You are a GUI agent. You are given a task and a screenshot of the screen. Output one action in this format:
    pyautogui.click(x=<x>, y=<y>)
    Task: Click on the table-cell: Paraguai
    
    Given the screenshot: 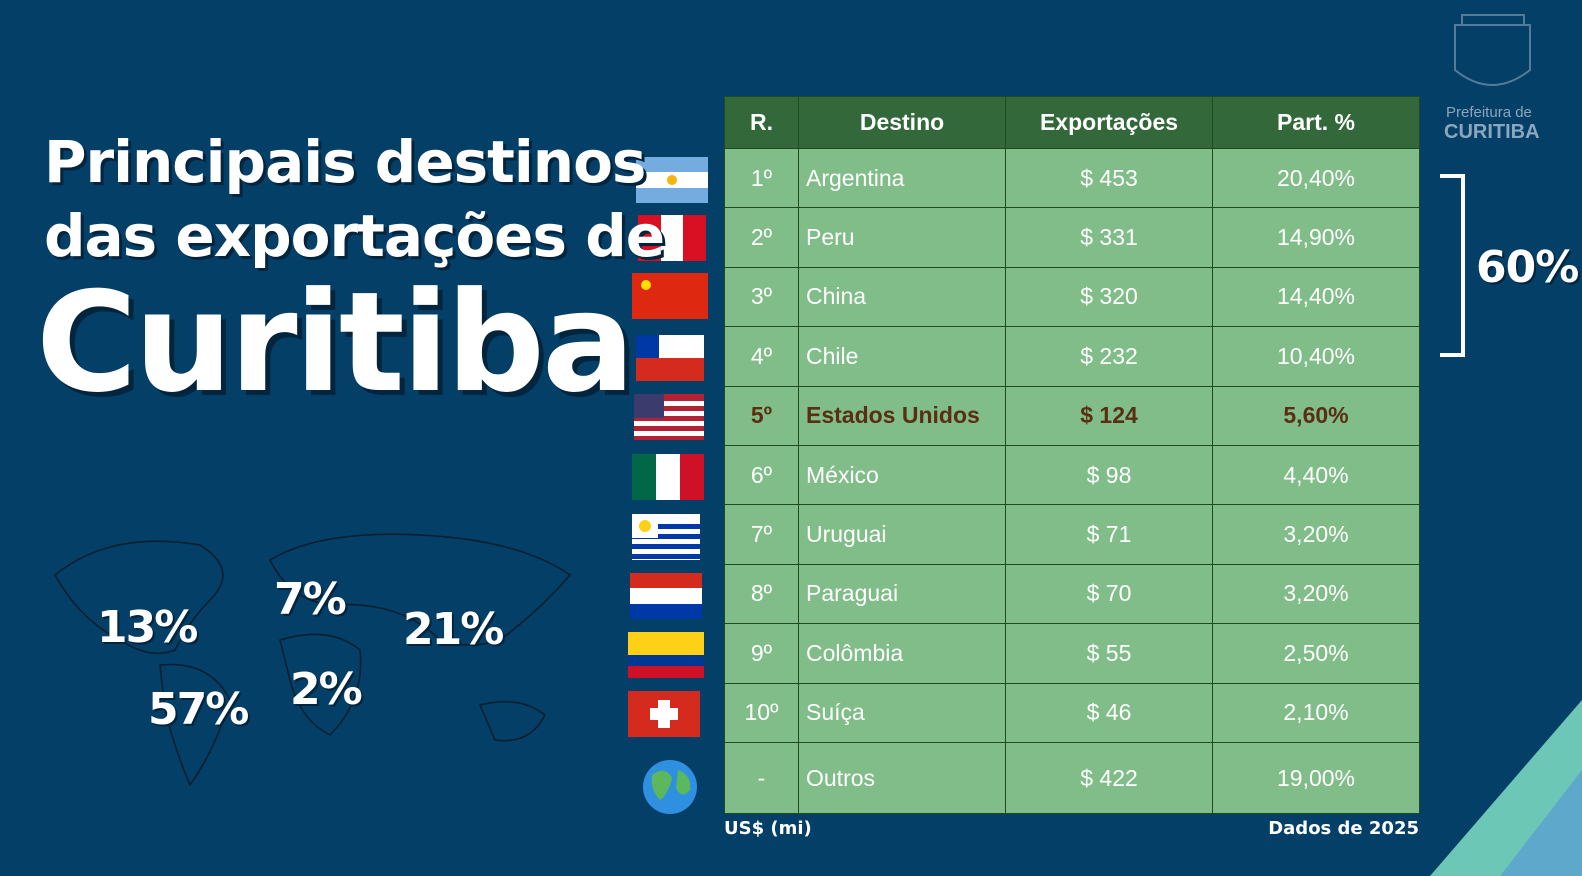 What is the action you would take?
    pyautogui.click(x=902, y=594)
    